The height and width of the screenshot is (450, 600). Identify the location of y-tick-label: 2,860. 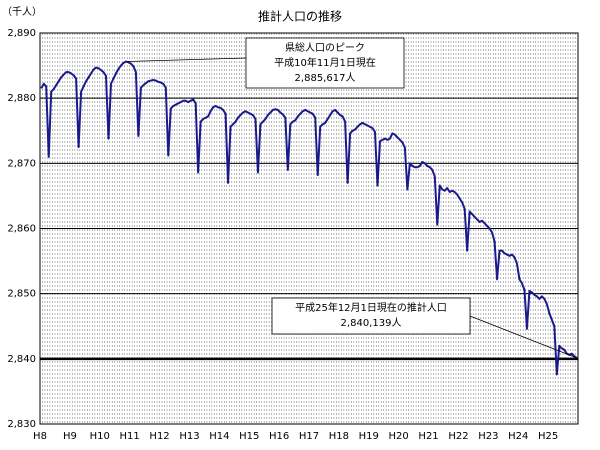
(21, 229).